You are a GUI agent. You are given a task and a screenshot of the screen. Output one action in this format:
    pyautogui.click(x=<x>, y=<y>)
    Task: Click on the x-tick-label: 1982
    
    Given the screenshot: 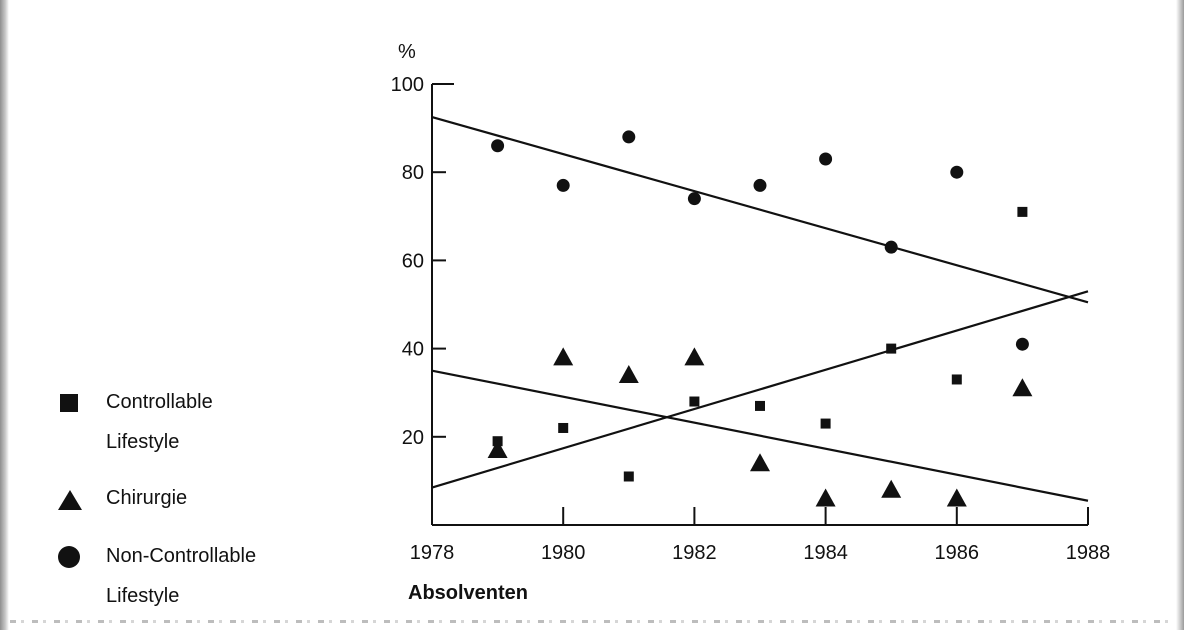 What is the action you would take?
    pyautogui.click(x=694, y=553)
    